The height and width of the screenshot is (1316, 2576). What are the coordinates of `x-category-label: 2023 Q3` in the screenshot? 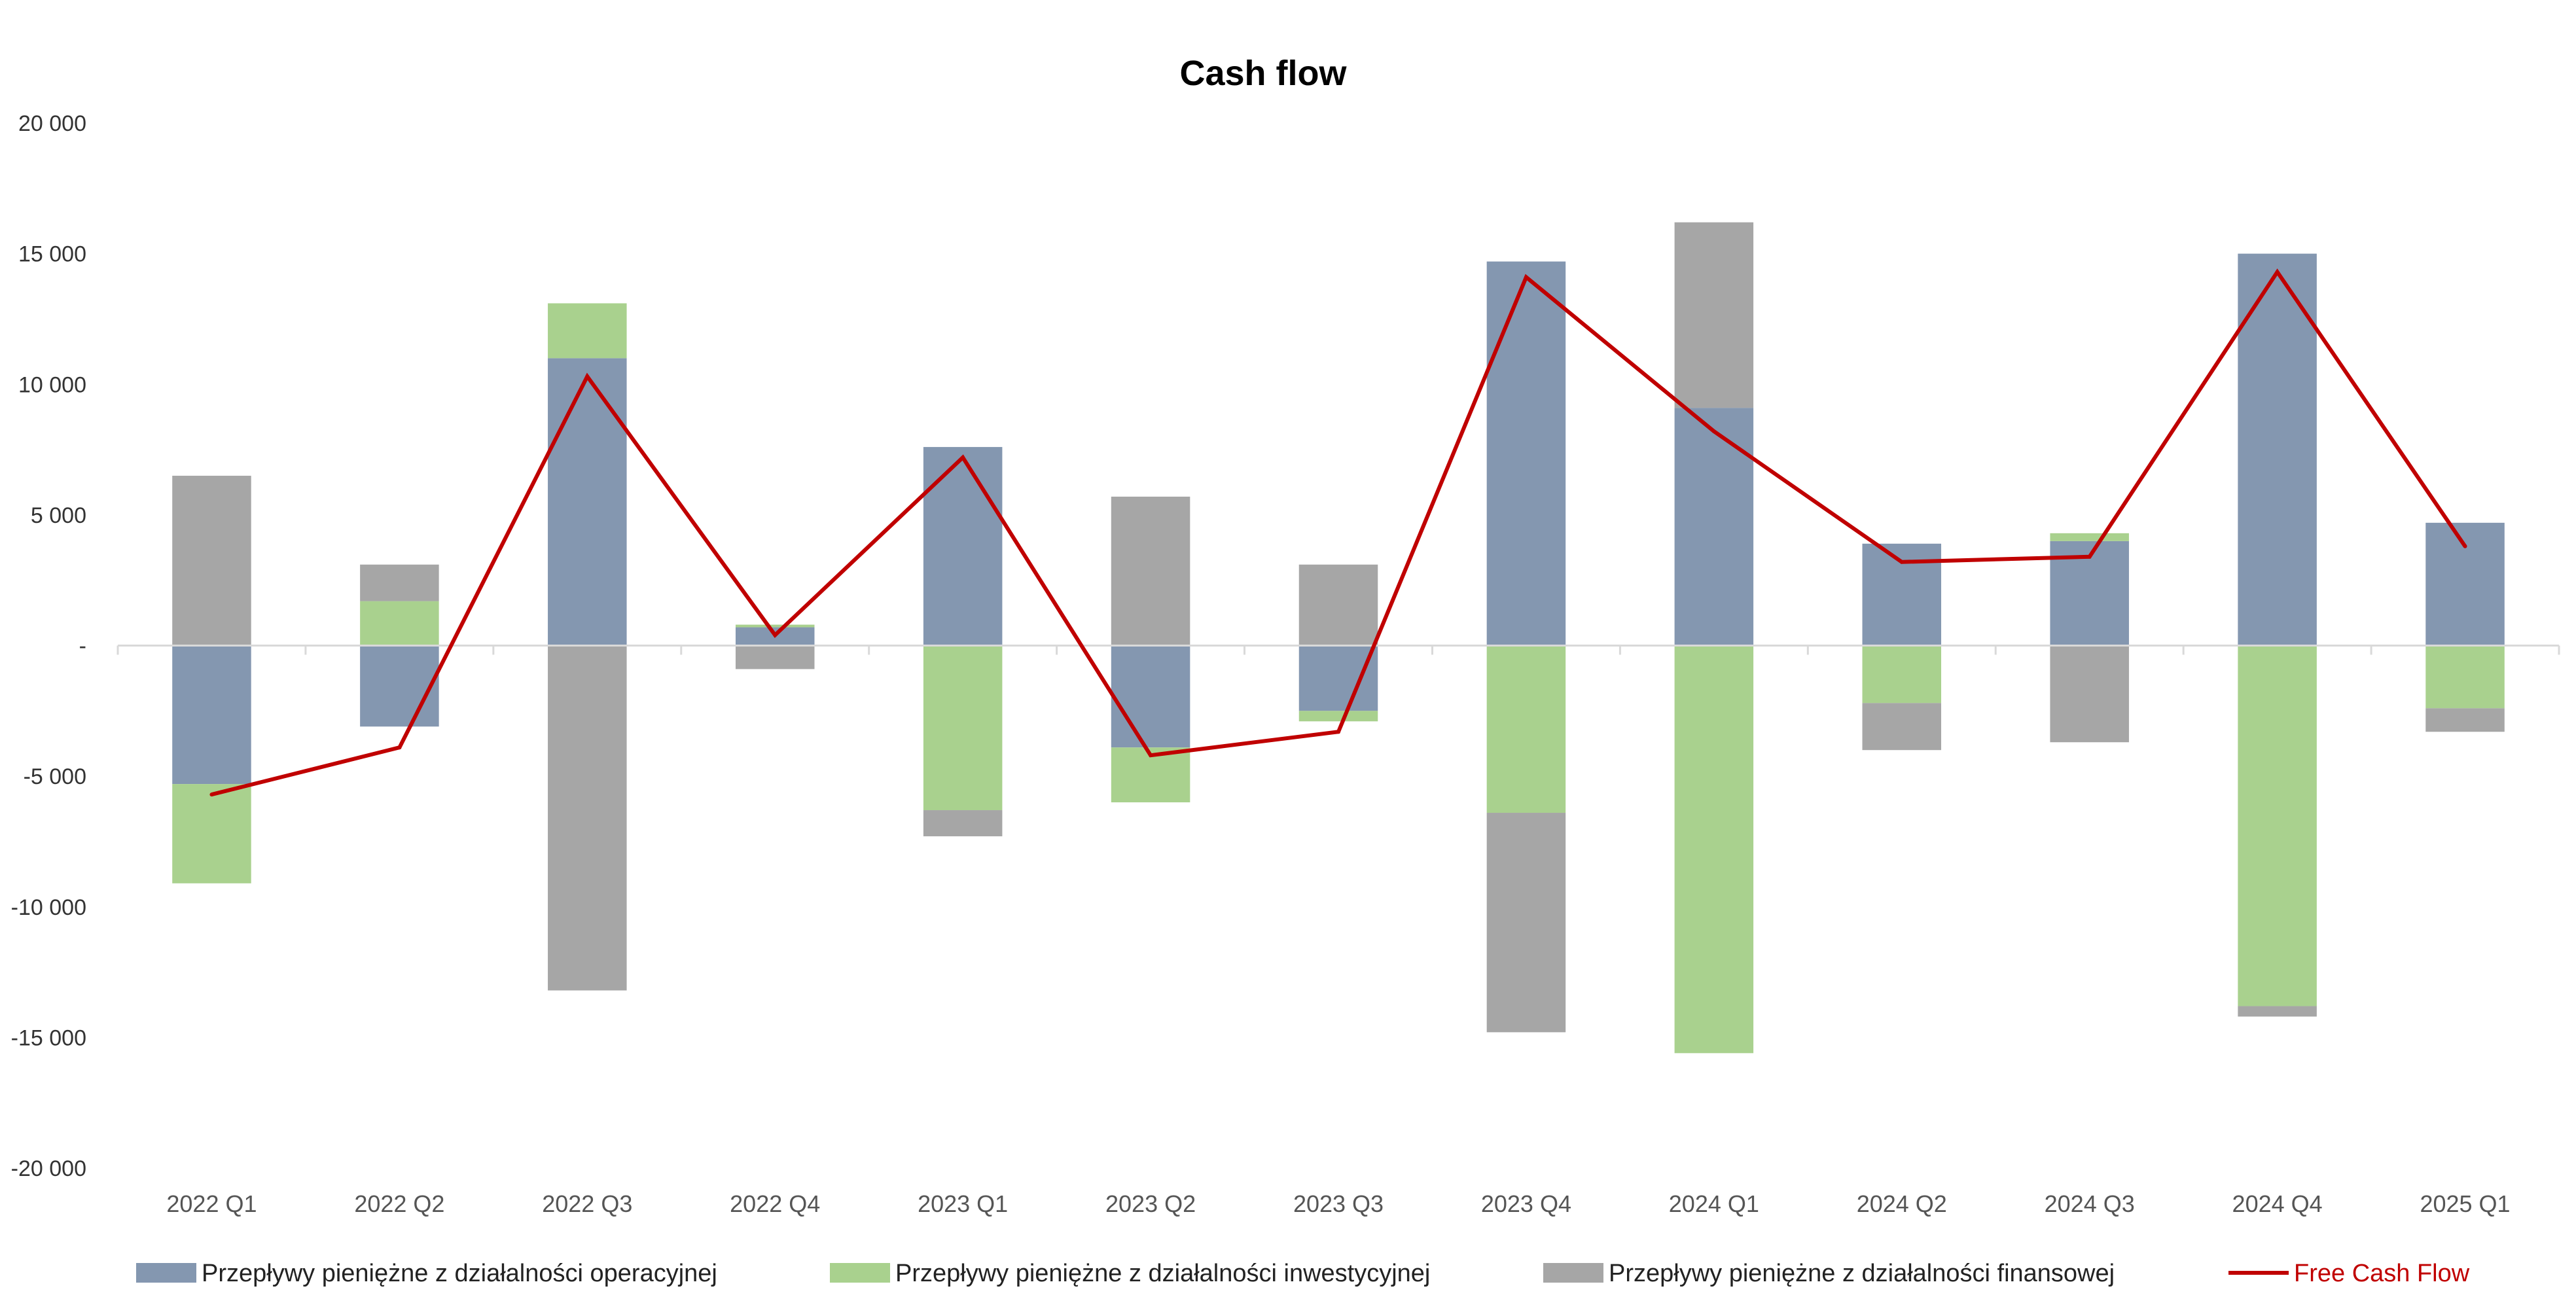 It's located at (1338, 1203).